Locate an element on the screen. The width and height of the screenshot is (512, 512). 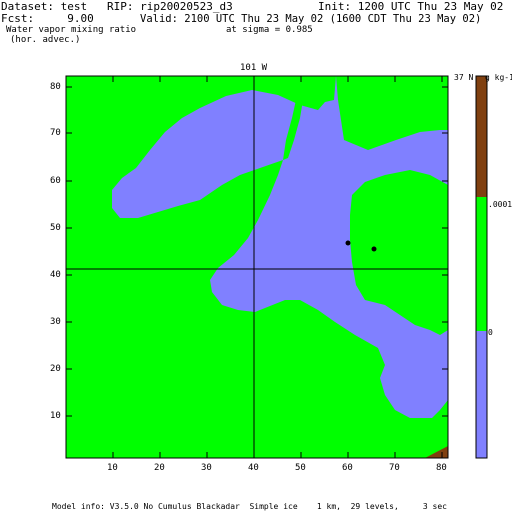
colorbar-segment-top is located at coordinates (481, 136).